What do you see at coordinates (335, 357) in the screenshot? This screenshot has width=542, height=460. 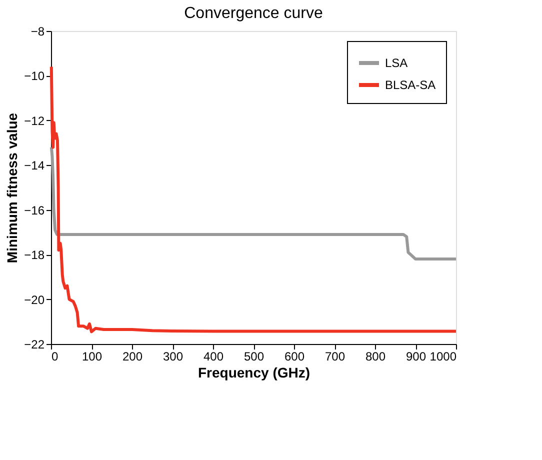 I see `x-tick-label: 700` at bounding box center [335, 357].